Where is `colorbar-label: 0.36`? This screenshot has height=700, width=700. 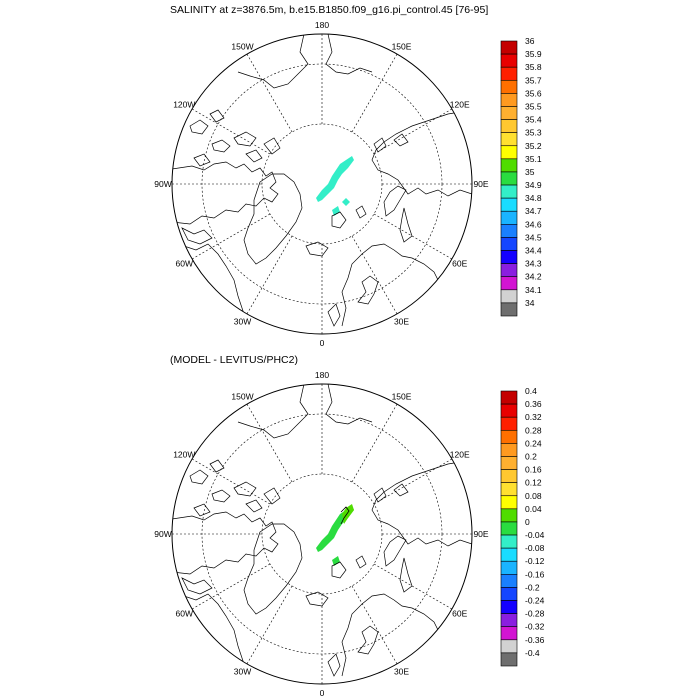
colorbar-label: 0.36 is located at coordinates (533, 404).